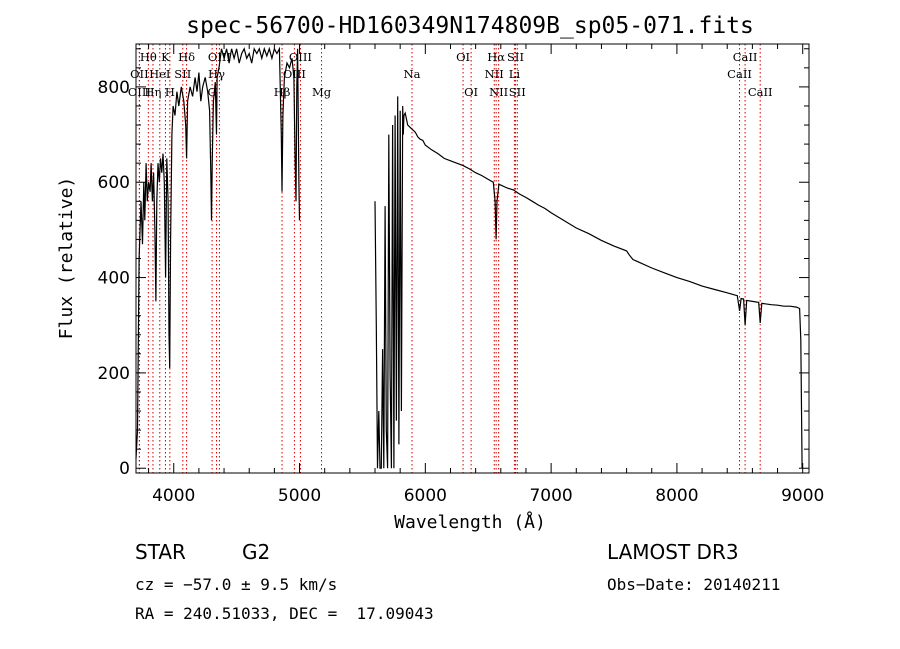  Describe the element at coordinates (739, 74) in the screenshot. I see `line-label-26: CaII` at that location.